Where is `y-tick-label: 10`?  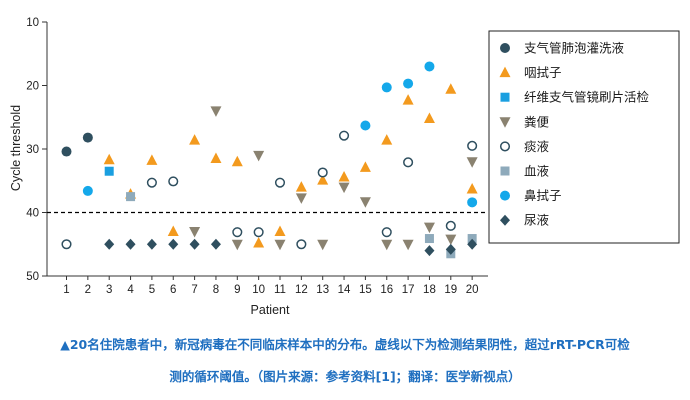 y-tick-label: 10 is located at coordinates (32, 23).